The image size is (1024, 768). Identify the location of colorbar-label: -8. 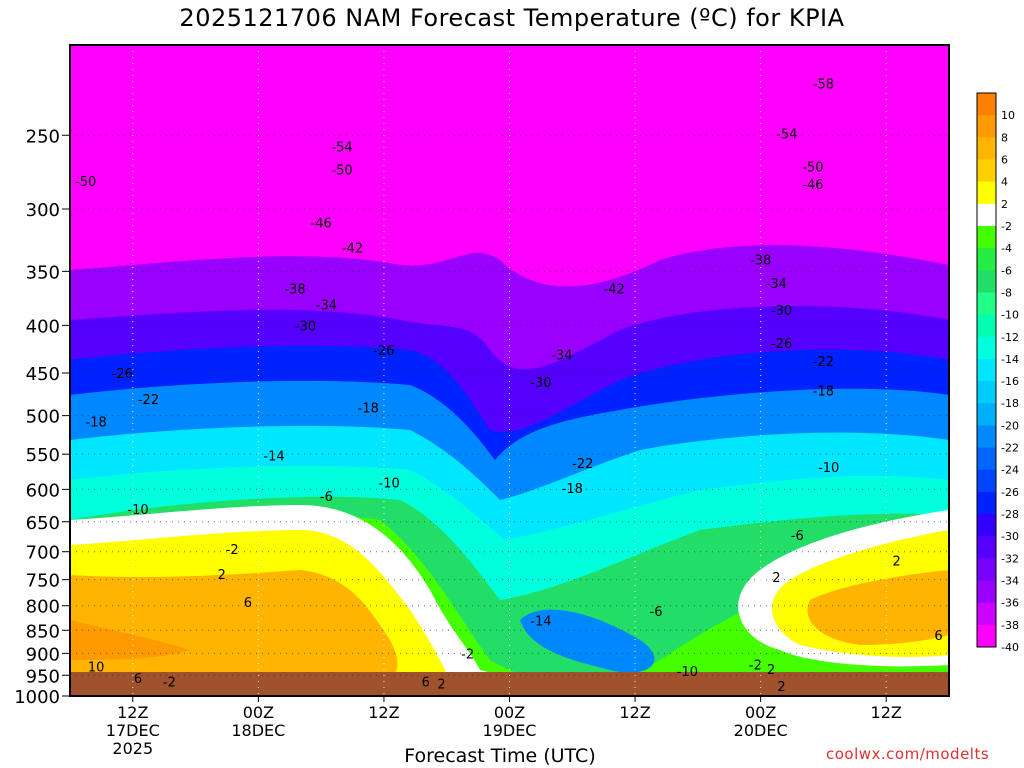
(1006, 292).